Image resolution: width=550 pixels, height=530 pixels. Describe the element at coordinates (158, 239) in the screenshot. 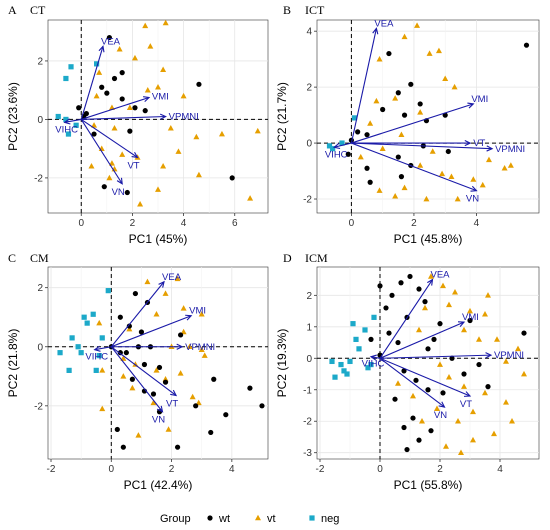

I see `x-axis-title: PC1 (45%)` at that location.